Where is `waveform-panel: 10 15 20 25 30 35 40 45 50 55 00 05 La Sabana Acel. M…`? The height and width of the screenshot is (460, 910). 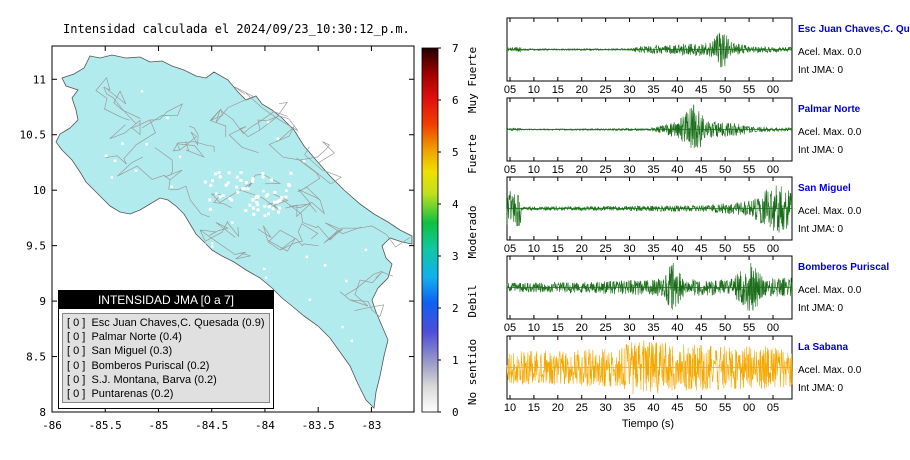 waveform-panel: 10 15 20 25 30 35 40 45 50 55 00 05 La Sabana Acel. M… is located at coordinates (683, 374).